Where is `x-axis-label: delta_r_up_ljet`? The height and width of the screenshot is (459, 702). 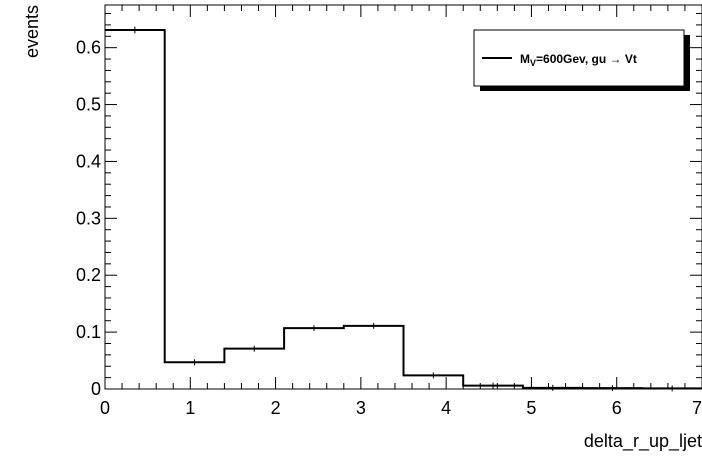 x-axis-label: delta_r_up_ljet is located at coordinates (643, 441).